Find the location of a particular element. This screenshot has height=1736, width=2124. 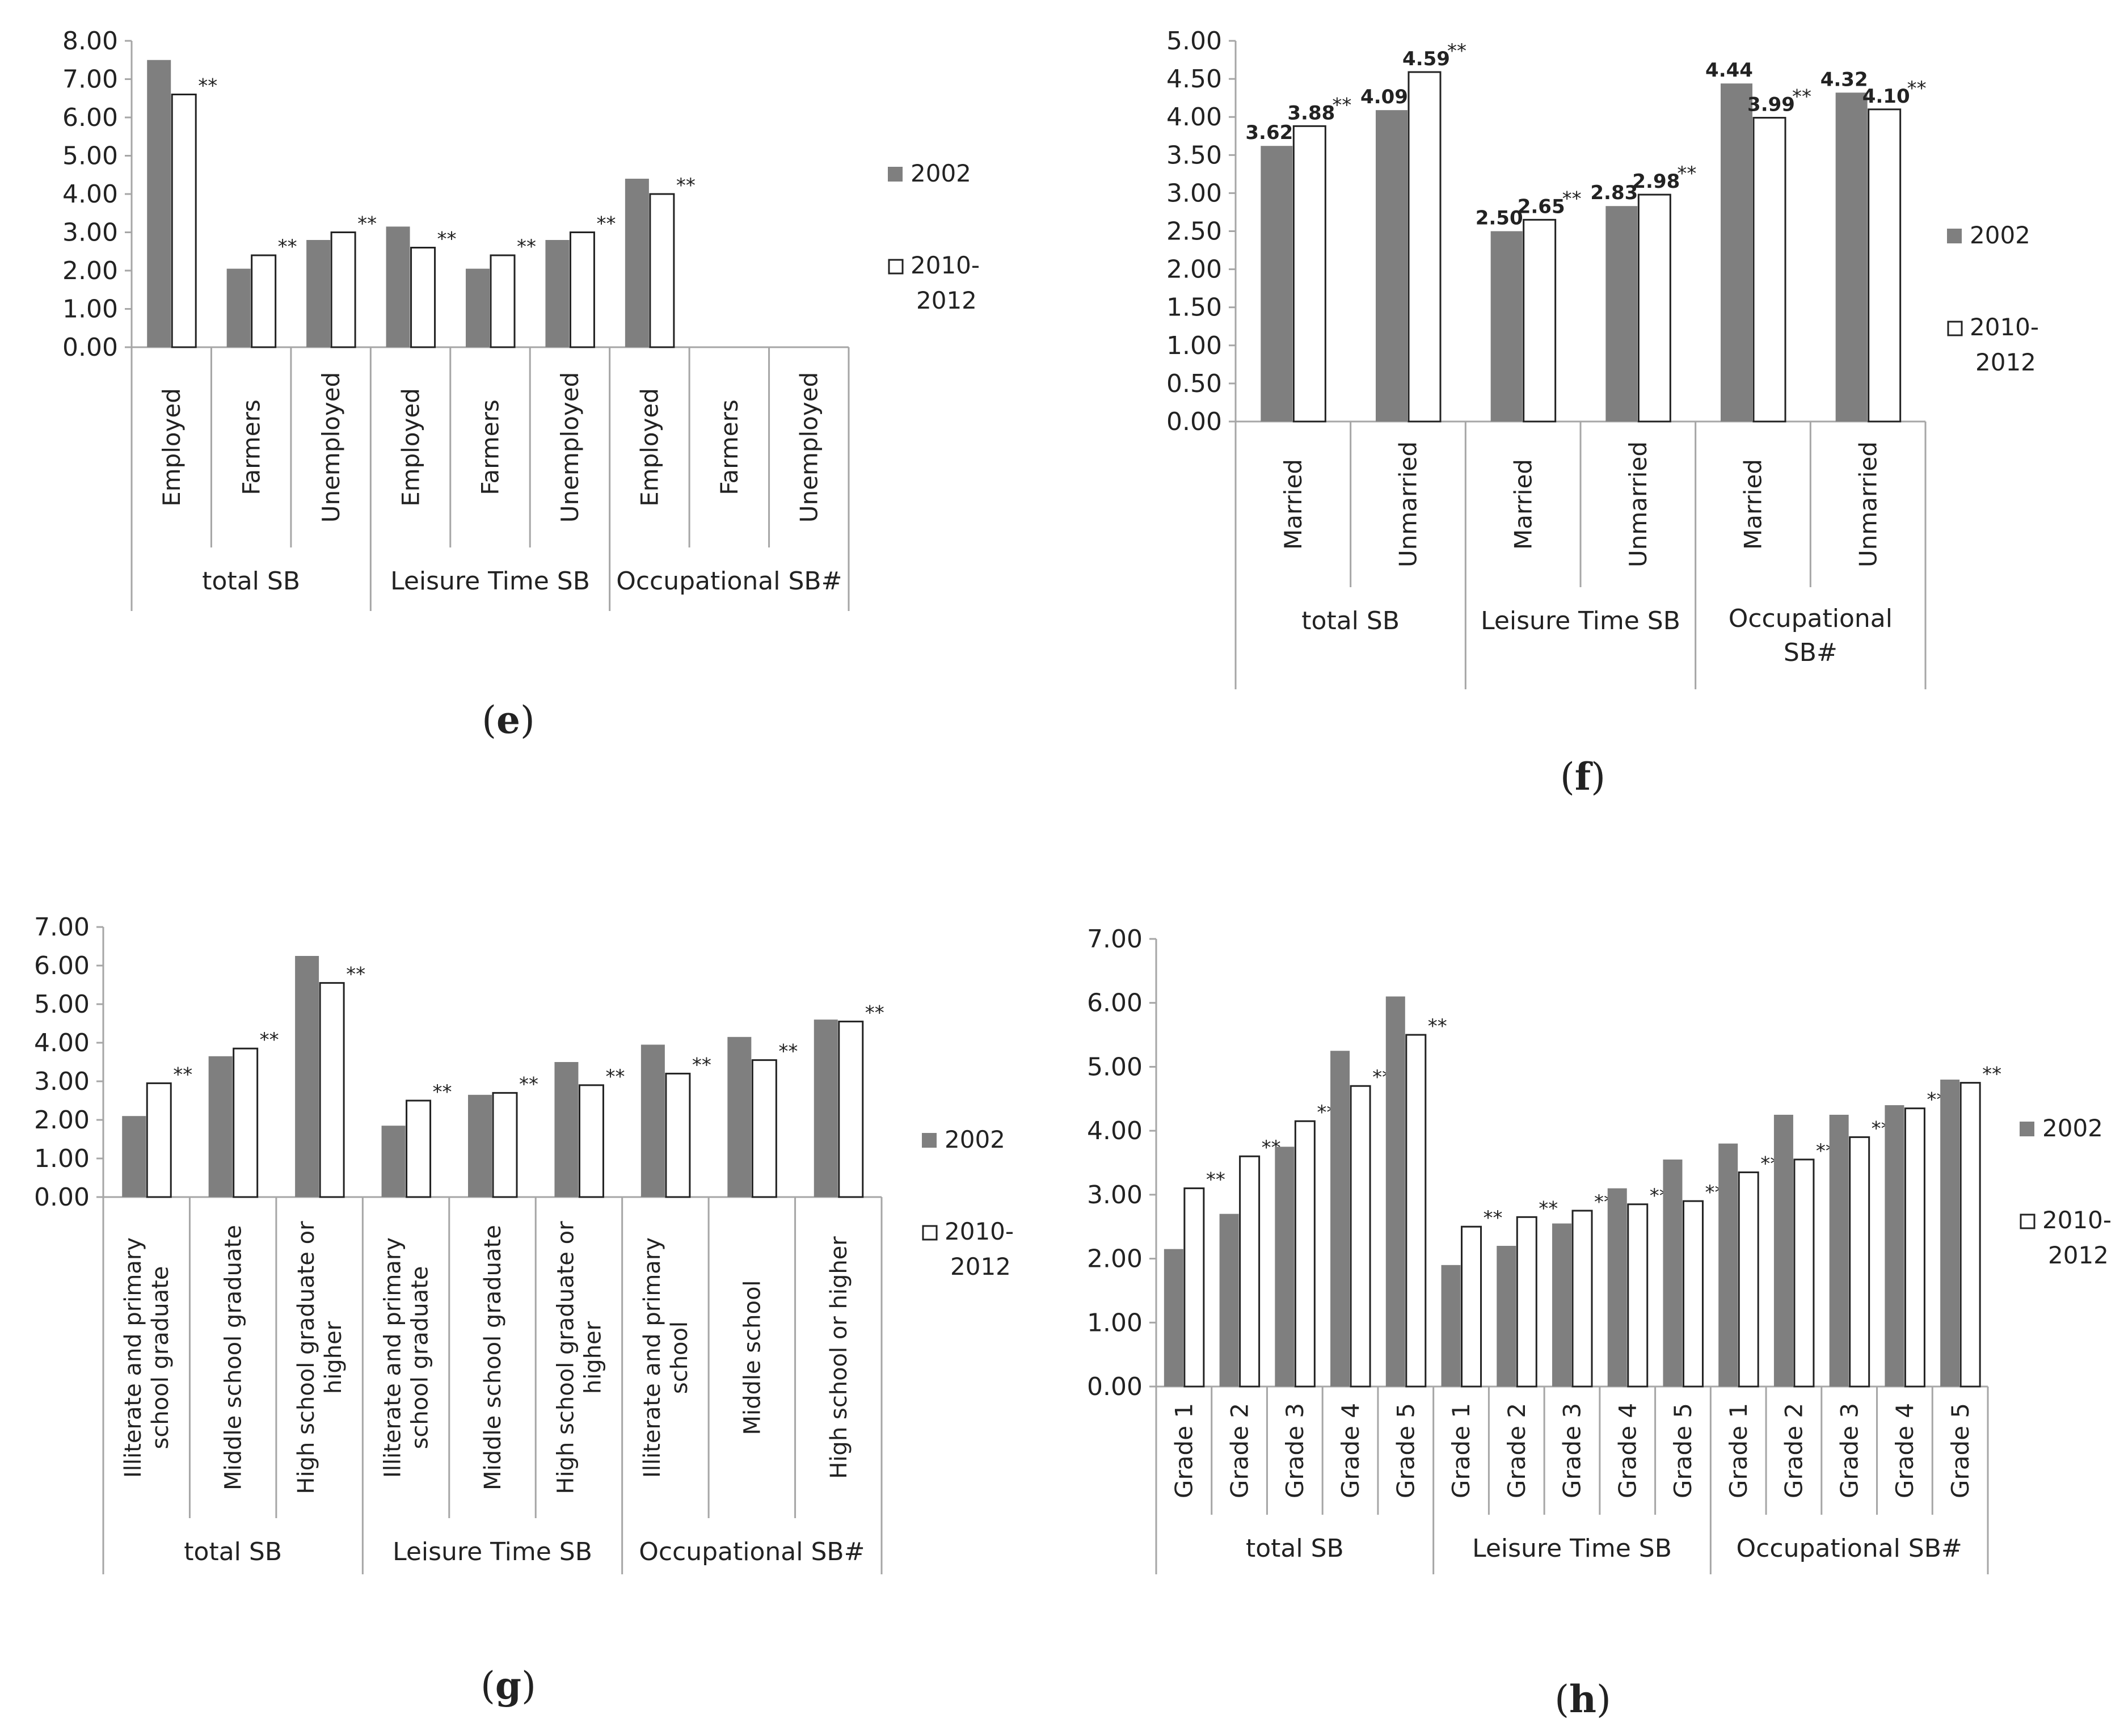

panel-g-legend-swatch-2010-2012 is located at coordinates (930, 1233).